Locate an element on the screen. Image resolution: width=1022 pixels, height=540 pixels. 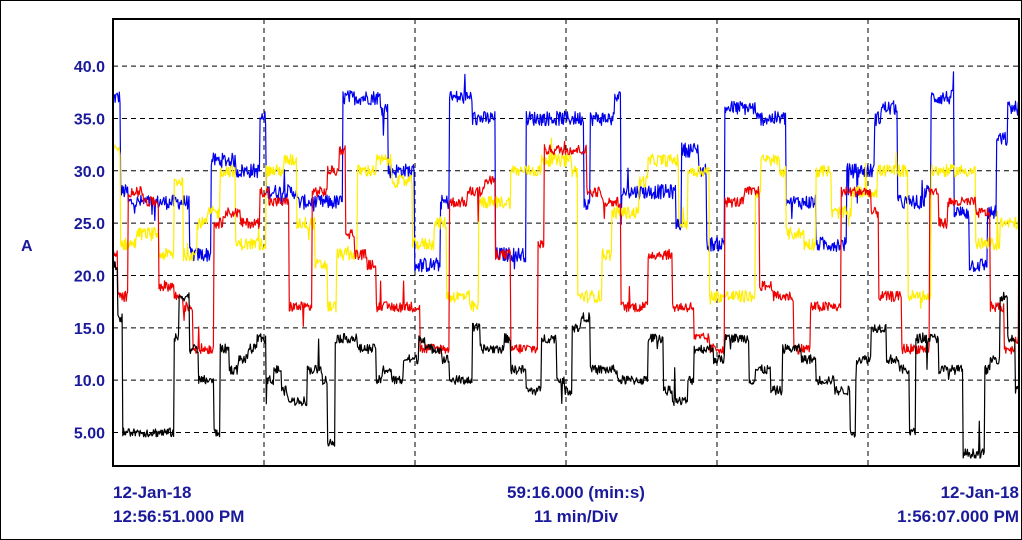
y-tick-label: 5.00 is located at coordinates (89, 434).